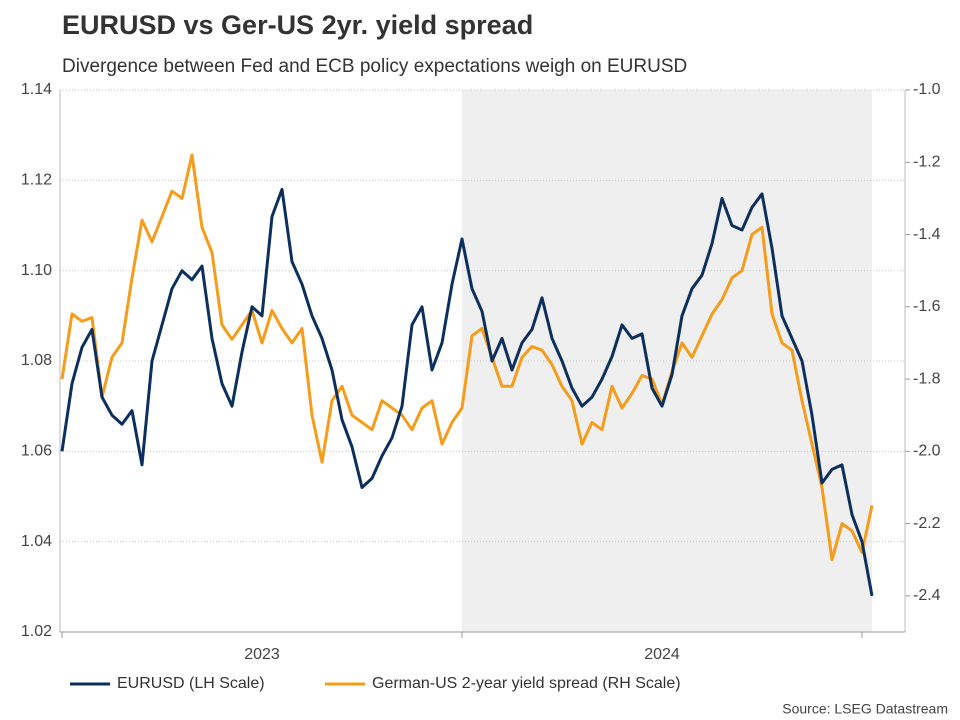  I want to click on y2-tick-label: -1.2, so click(927, 161).